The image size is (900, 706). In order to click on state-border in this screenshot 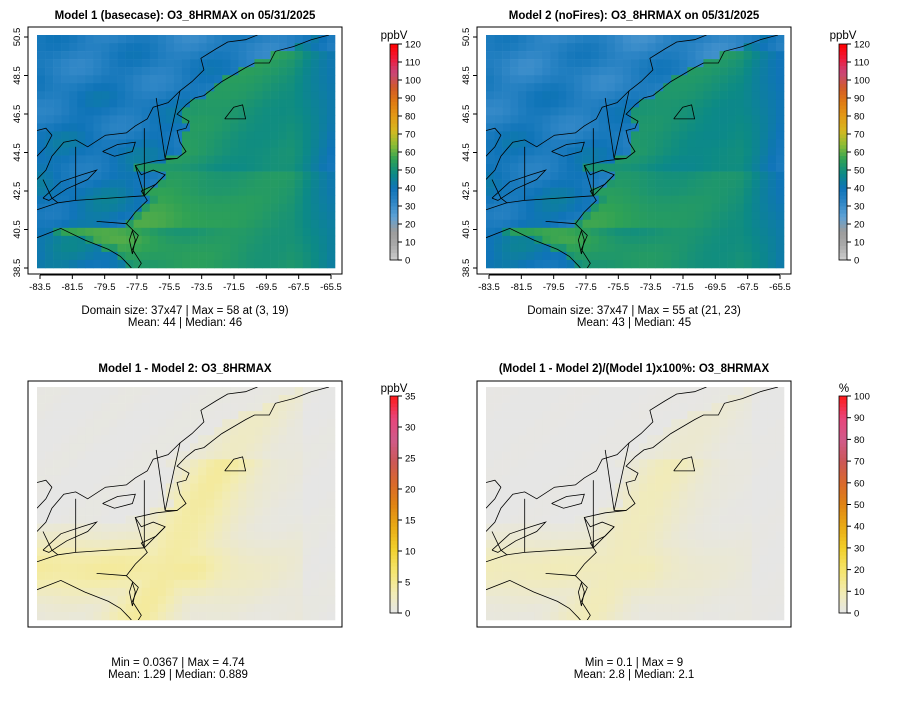, I will do `click(604, 537)`.